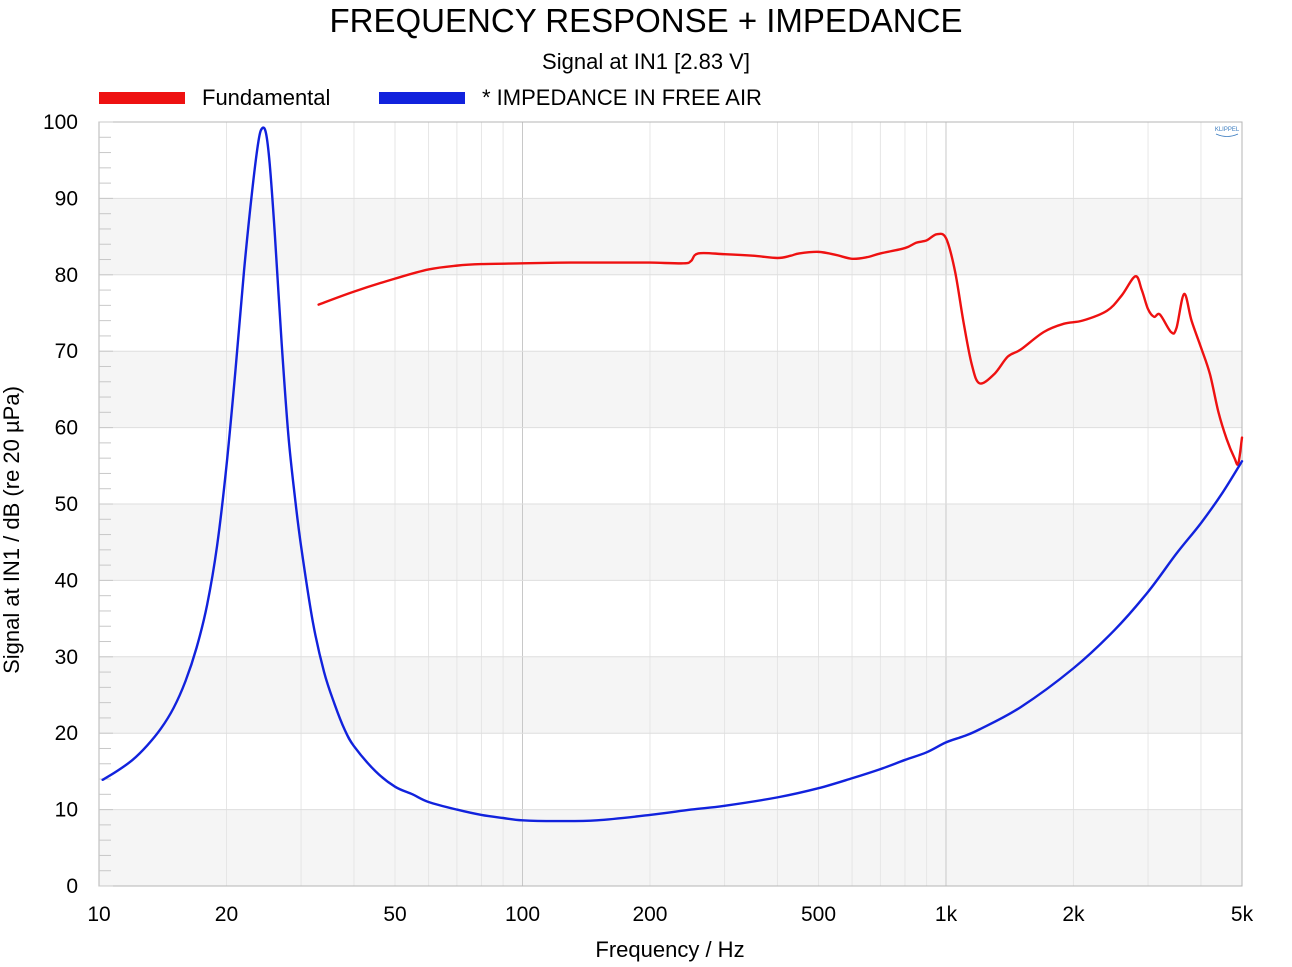 This screenshot has width=1292, height=967. I want to click on x-axis-label: Frequency / Hz, so click(669, 949).